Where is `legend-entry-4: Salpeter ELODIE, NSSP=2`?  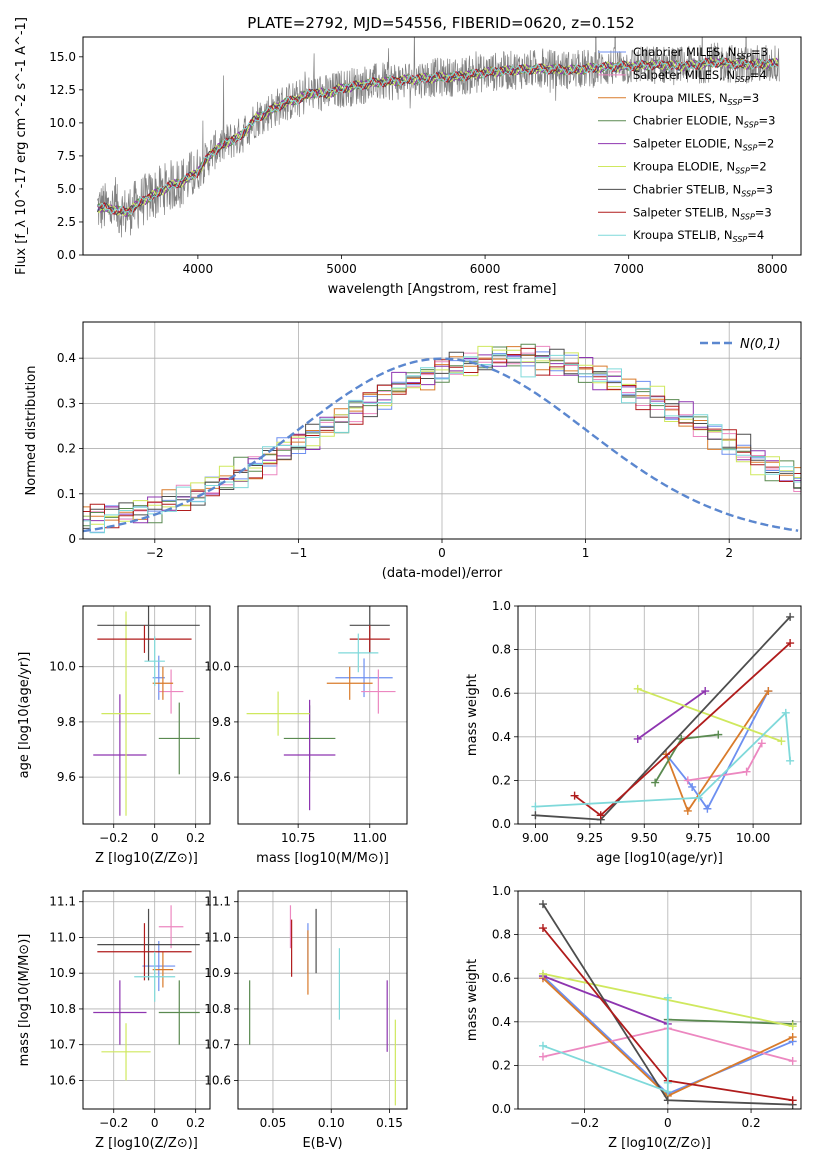
legend-entry-4: Salpeter ELODIE, NSSP=2 is located at coordinates (703, 145).